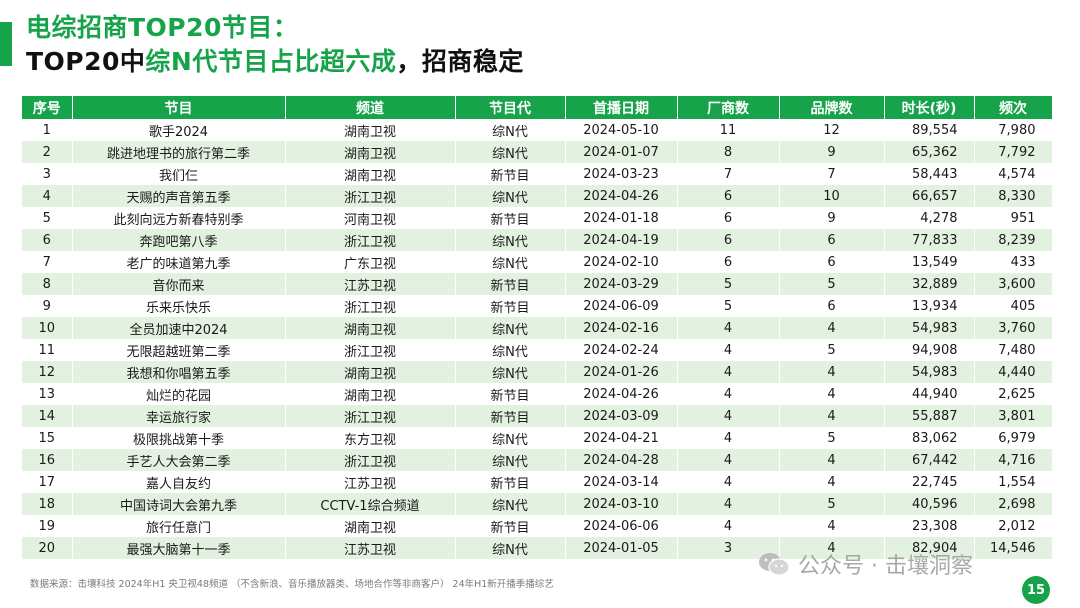 This screenshot has height=608, width=1080. Describe the element at coordinates (179, 107) in the screenshot. I see `column-header: 节目` at that location.